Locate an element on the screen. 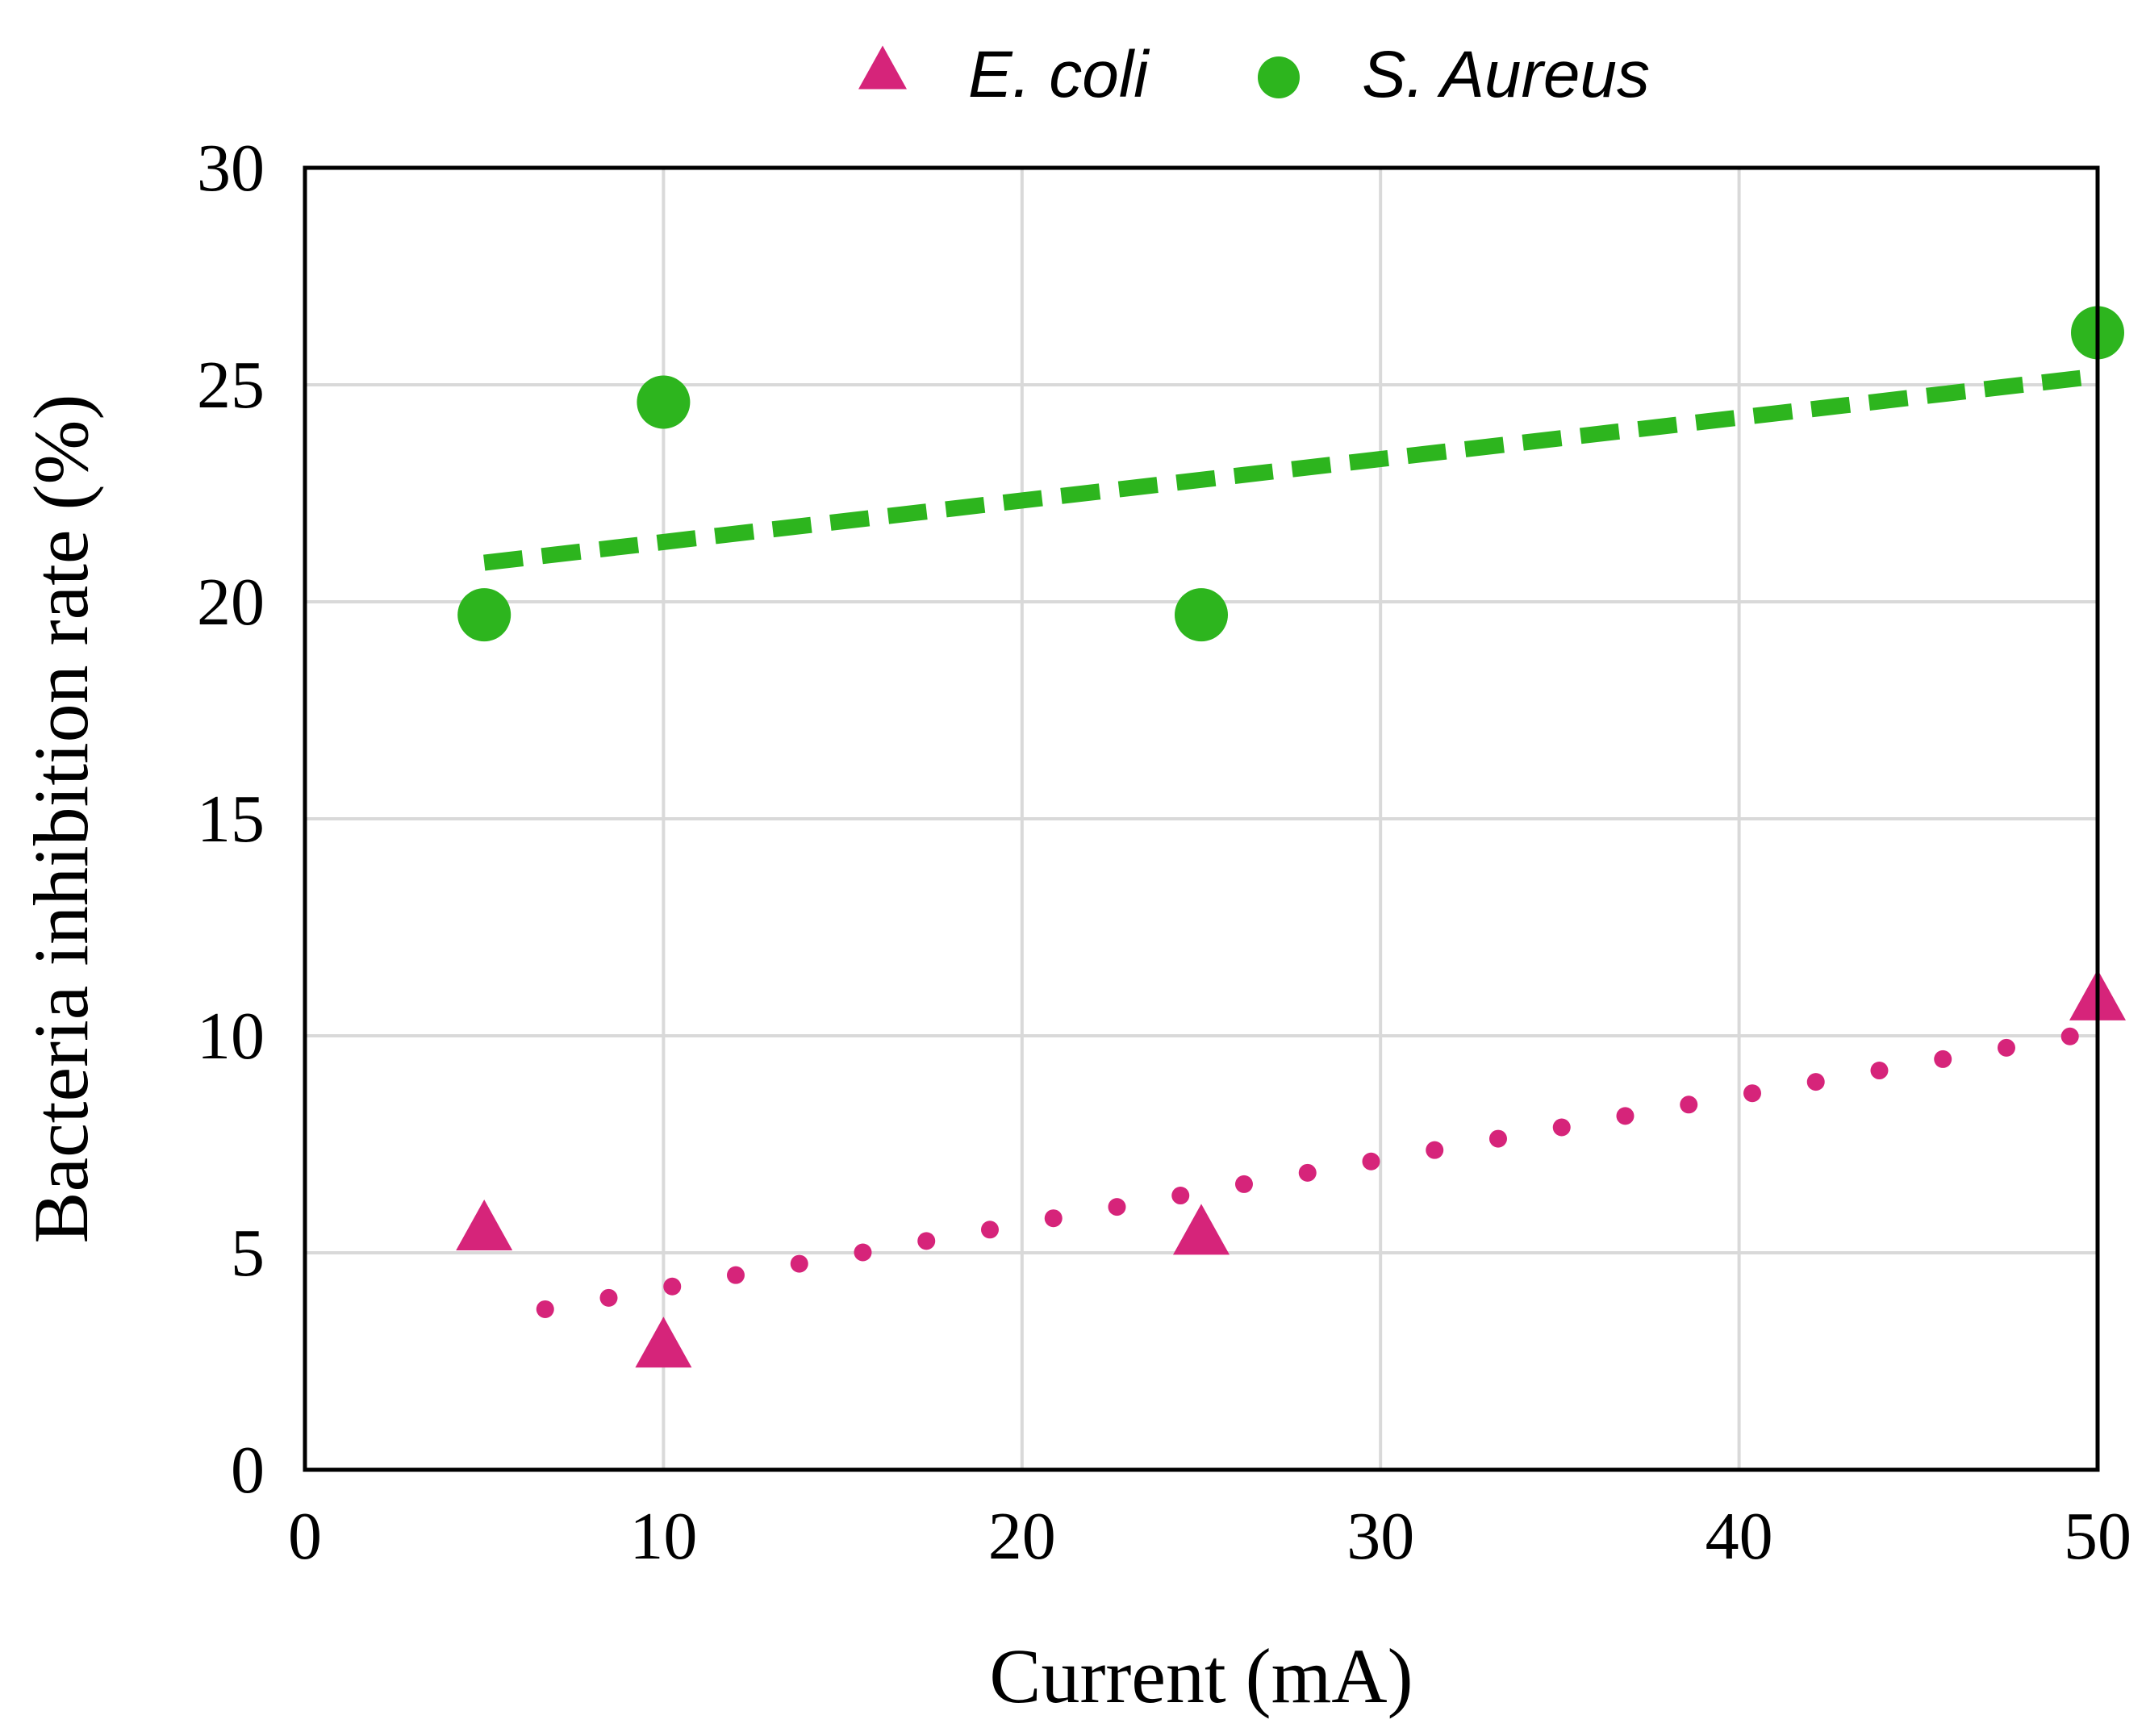  x-axis-title: Current (mA) is located at coordinates (1201, 1676).